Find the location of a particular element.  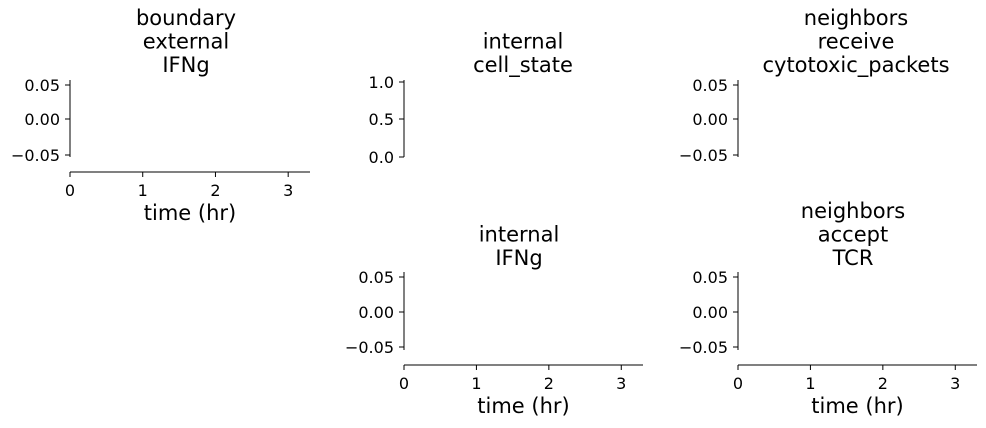

panel-title-line: receive is located at coordinates (856, 42).